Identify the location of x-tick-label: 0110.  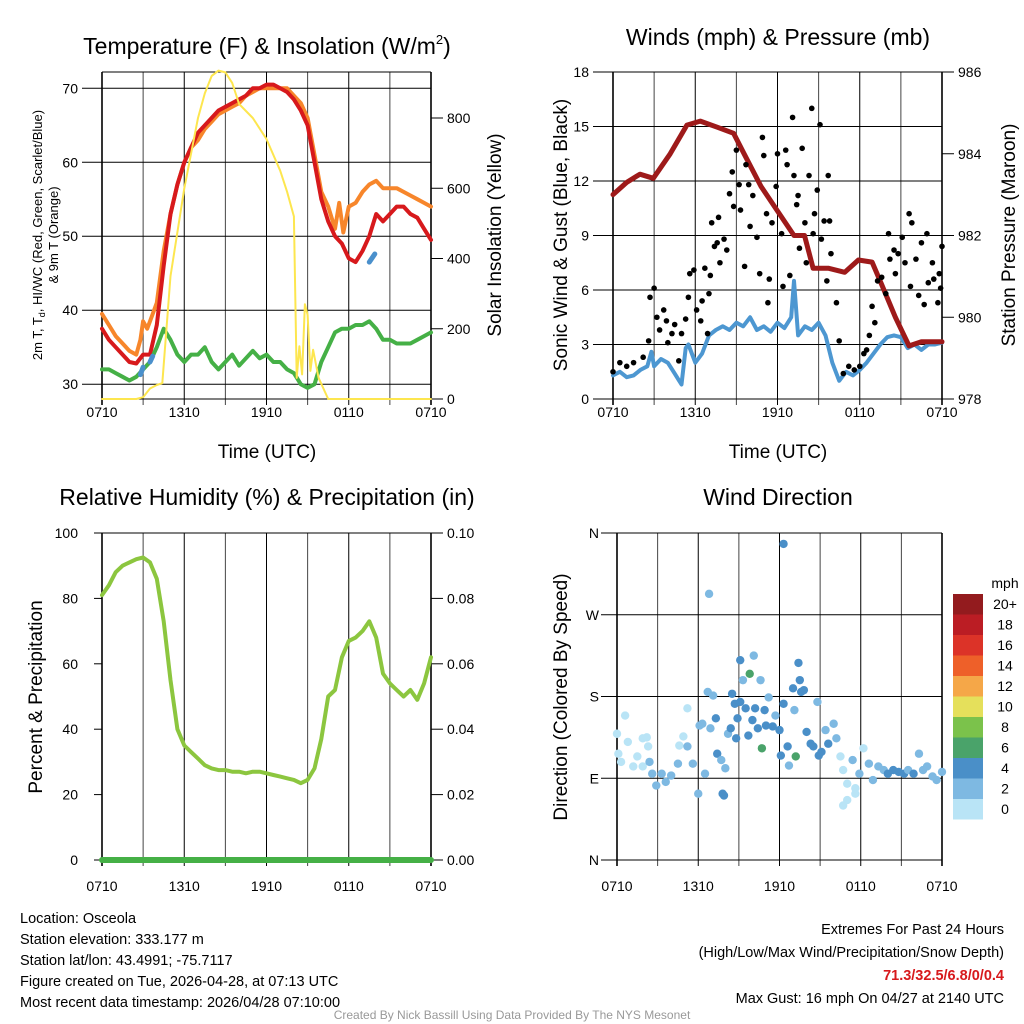
(861, 886).